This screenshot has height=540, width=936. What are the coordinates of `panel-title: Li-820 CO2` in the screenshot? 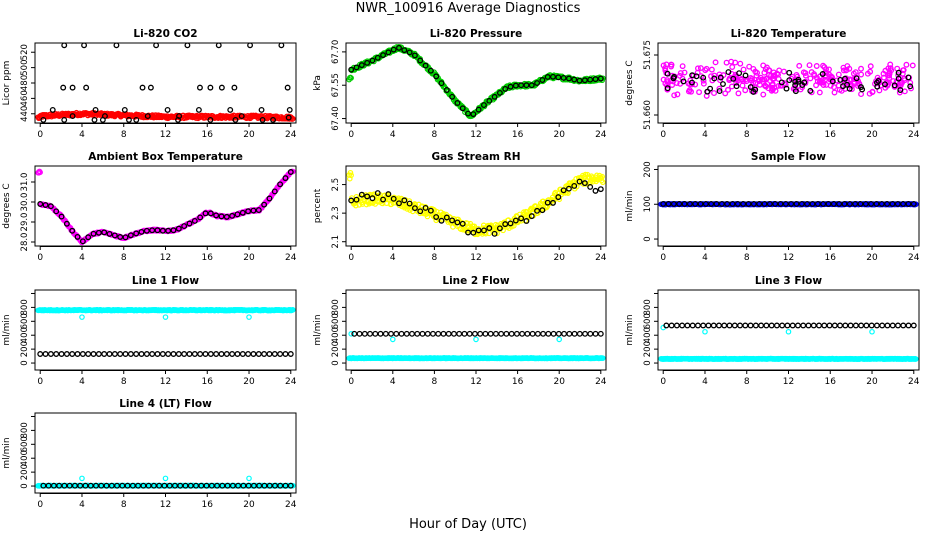 It's located at (165, 34).